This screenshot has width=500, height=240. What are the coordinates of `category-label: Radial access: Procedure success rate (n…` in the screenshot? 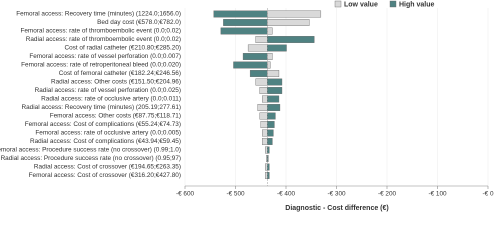 It's located at (91, 158).